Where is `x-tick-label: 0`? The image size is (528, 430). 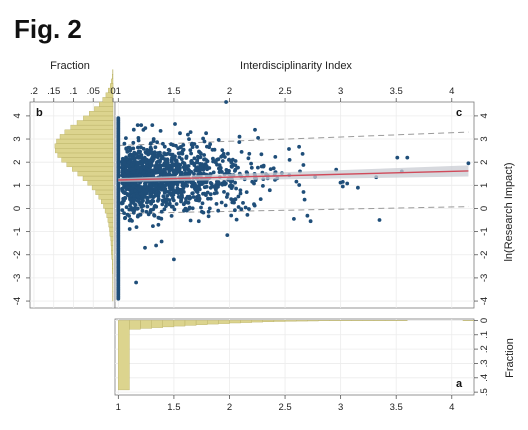
x-tick-label: 0 is located at coordinates (112, 91).